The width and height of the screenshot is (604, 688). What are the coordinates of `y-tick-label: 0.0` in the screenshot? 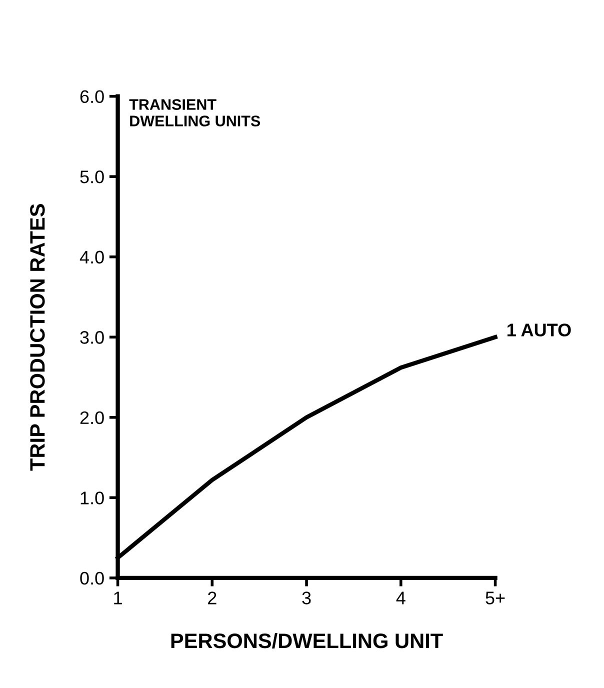 It's located at (92, 578).